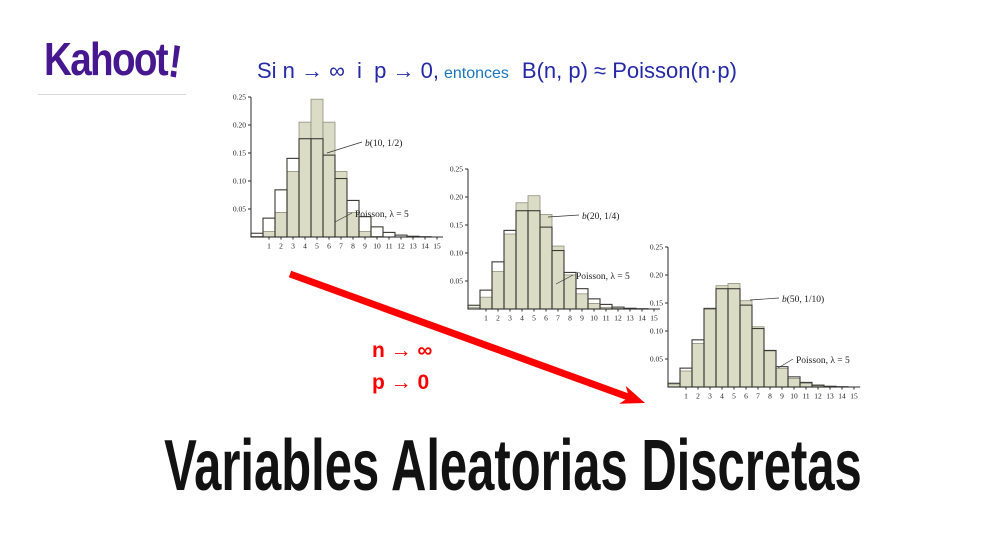  What do you see at coordinates (383, 143) in the screenshot?
I see `binomial-label: b(10, 1/2)` at bounding box center [383, 143].